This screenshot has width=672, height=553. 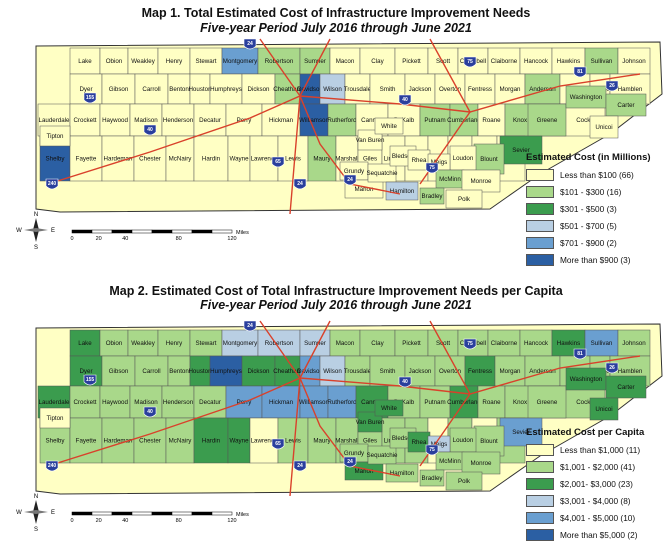 I want to click on svg-text: McMinn, so click(x=450, y=179).